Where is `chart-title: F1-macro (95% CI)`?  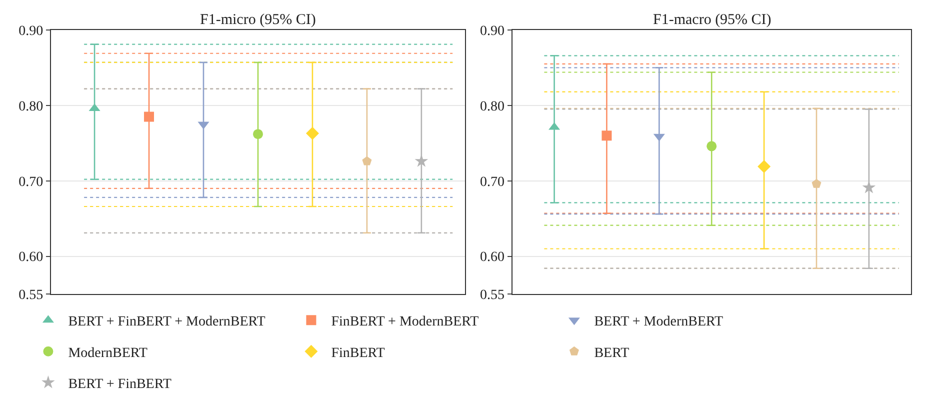
chart-title: F1-macro (95% CI) is located at coordinates (712, 20).